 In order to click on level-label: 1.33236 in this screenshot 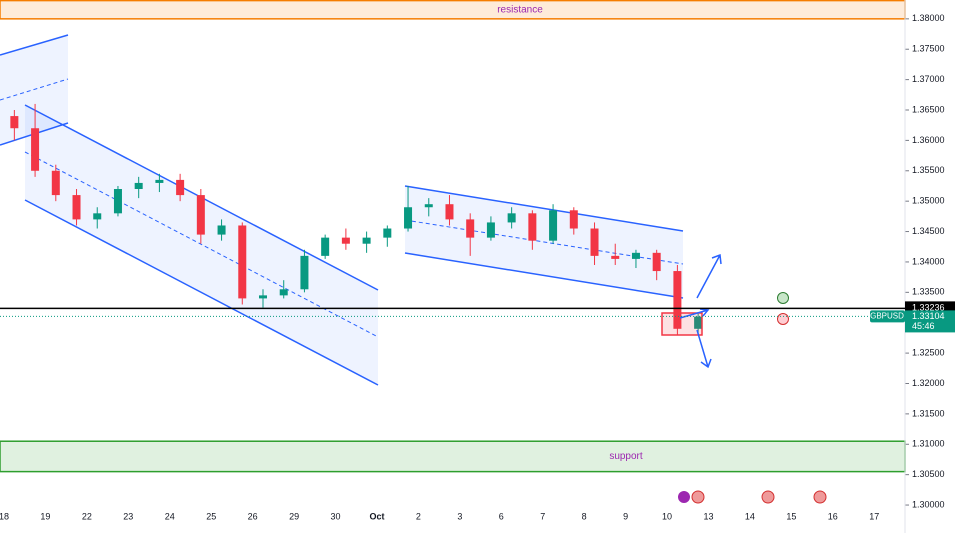, I will do `click(928, 308)`.